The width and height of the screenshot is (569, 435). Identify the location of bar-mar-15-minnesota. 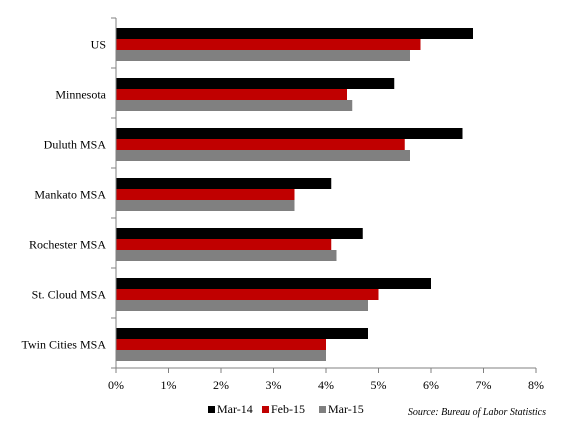
(234, 105).